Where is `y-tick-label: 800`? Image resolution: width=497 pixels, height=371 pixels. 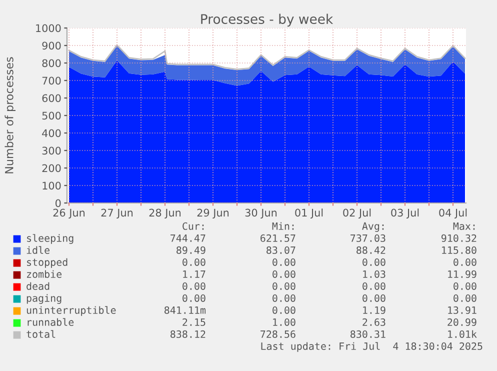 y-tick-label: 800 is located at coordinates (51, 63).